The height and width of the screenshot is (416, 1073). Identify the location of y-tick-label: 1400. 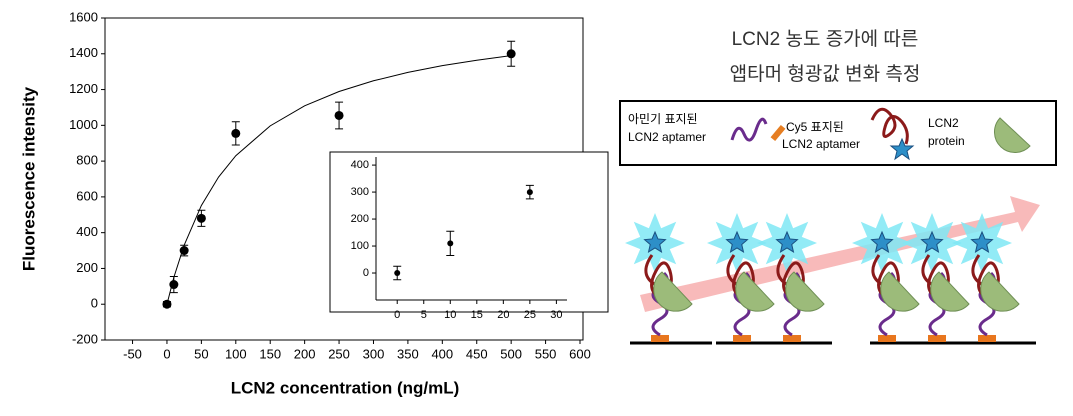
(83, 52).